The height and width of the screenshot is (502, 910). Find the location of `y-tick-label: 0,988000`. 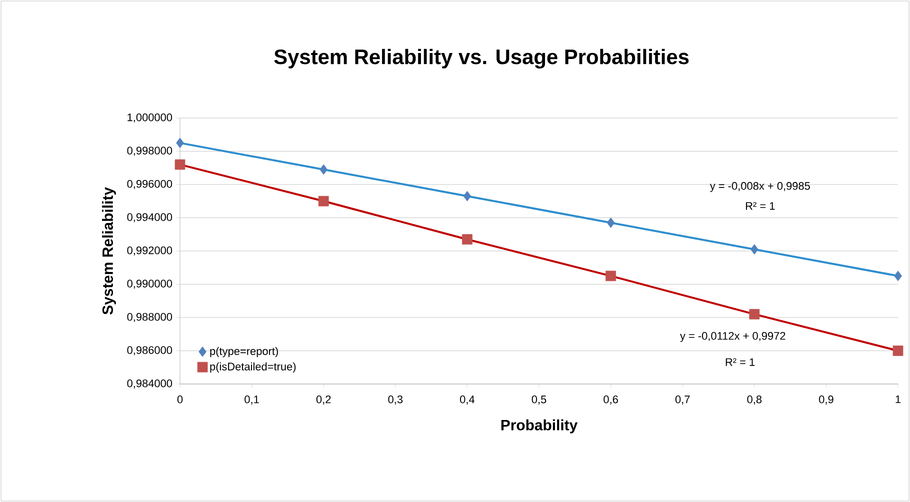

y-tick-label: 0,988000 is located at coordinates (149, 317).